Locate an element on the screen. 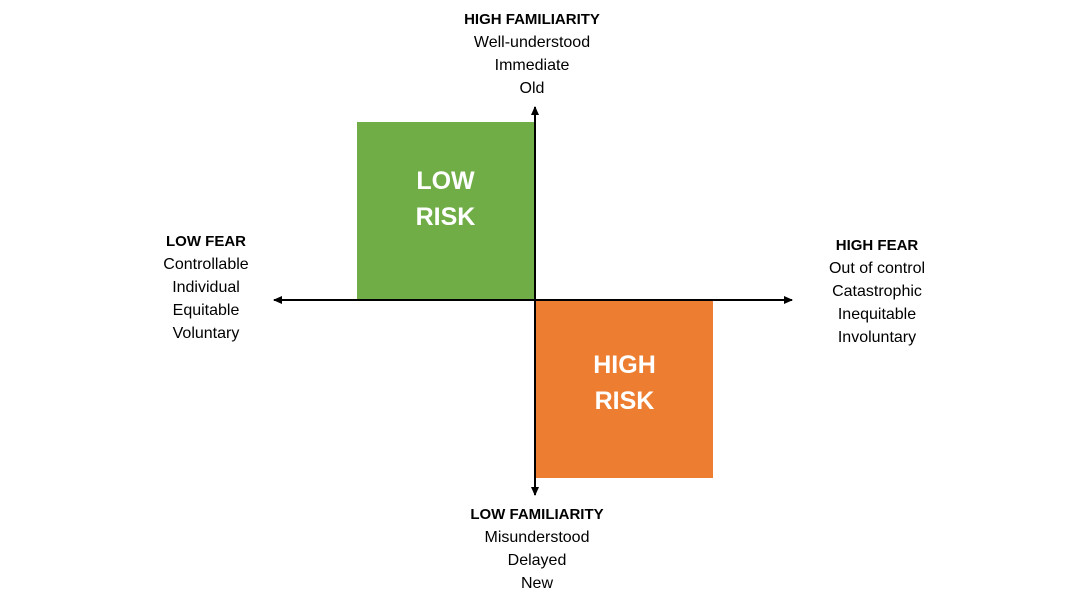  low-familiarity-item: Misunderstood is located at coordinates (537, 537).